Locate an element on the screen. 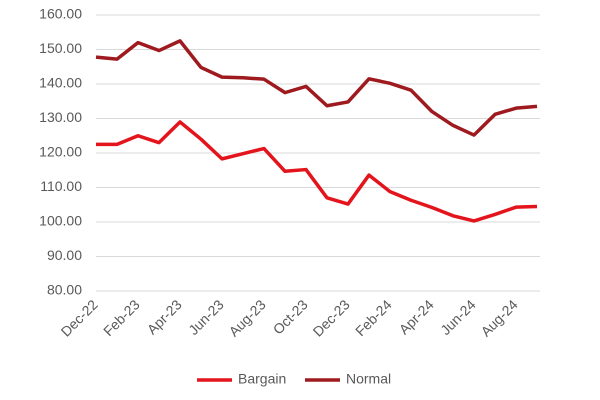 The height and width of the screenshot is (400, 600). y-tick-label: 150.00 is located at coordinates (60, 48).